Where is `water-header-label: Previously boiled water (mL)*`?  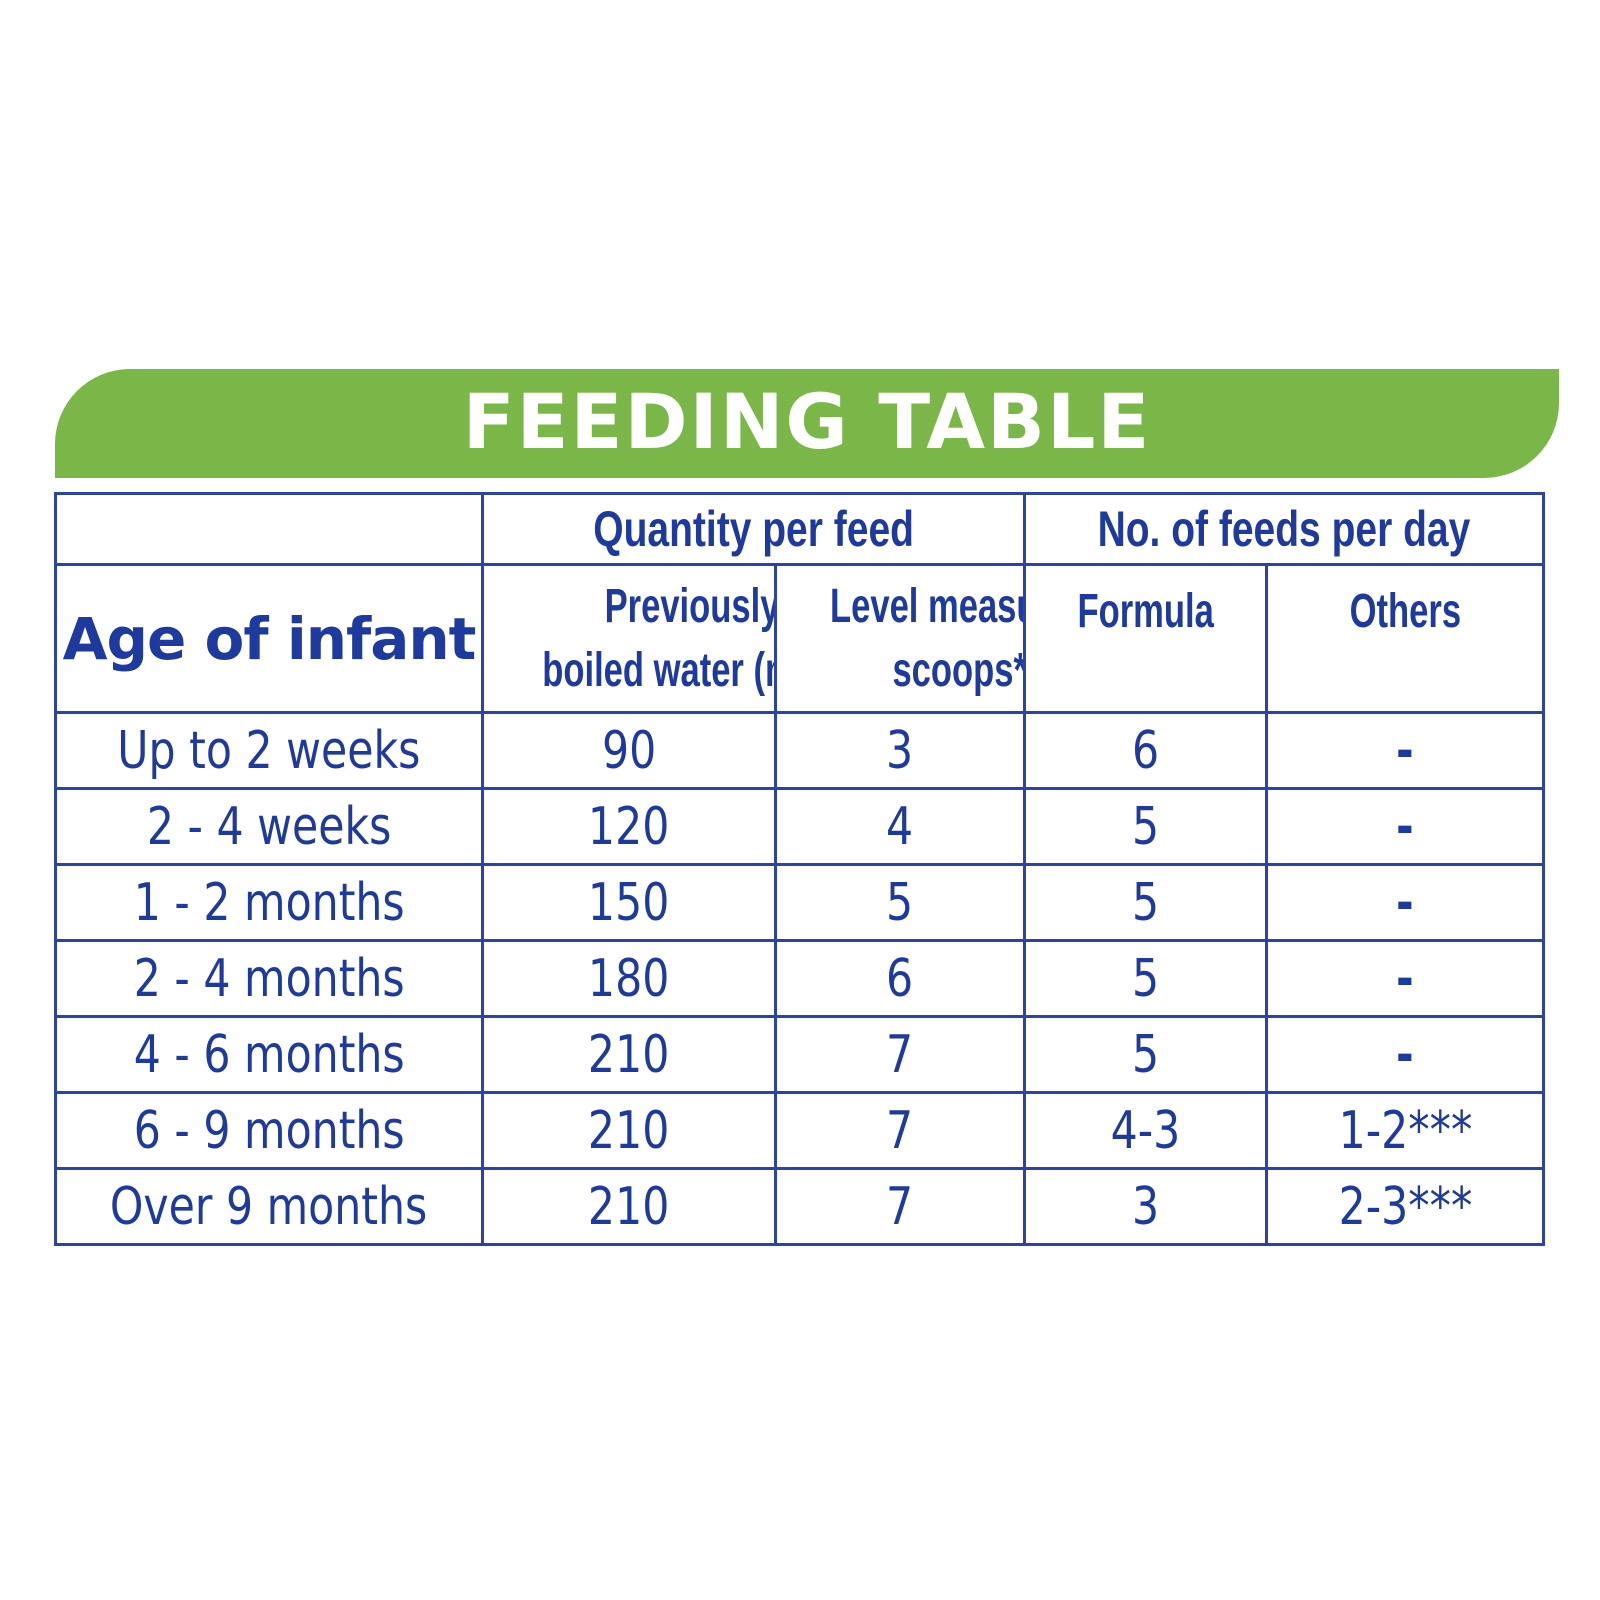
water-header-label: Previously boiled water (mL)* is located at coordinates (659, 639).